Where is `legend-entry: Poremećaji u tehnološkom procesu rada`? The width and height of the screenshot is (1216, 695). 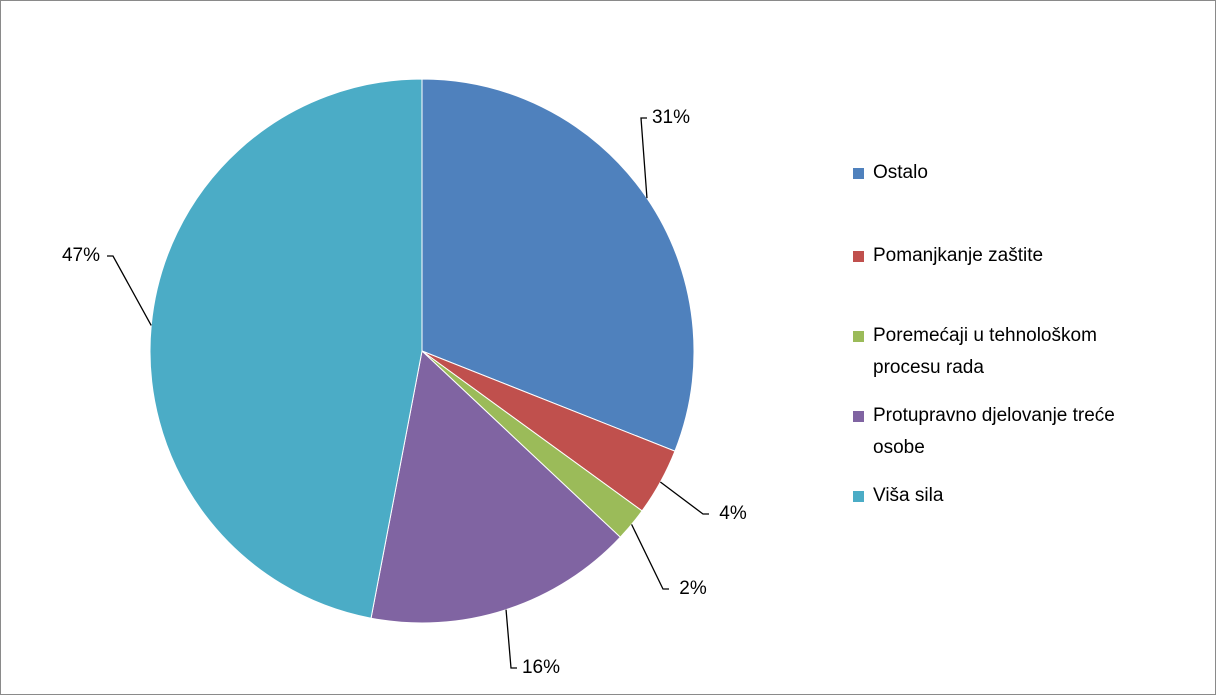
legend-entry: Poremećaji u tehnološkom procesu rada is located at coordinates (1003, 352).